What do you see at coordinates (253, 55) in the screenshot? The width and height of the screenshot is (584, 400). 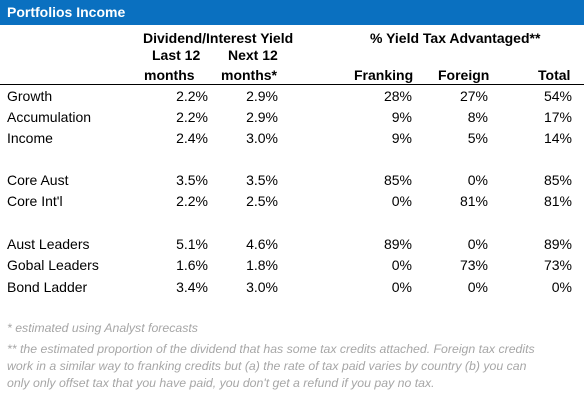 I see `header-next12-line1: Next 12` at bounding box center [253, 55].